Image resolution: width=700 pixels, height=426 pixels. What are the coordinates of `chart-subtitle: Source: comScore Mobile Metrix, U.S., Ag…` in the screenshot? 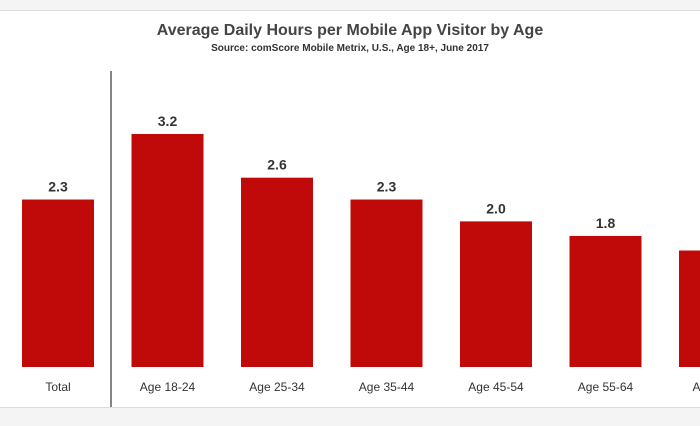 It's located at (350, 48).